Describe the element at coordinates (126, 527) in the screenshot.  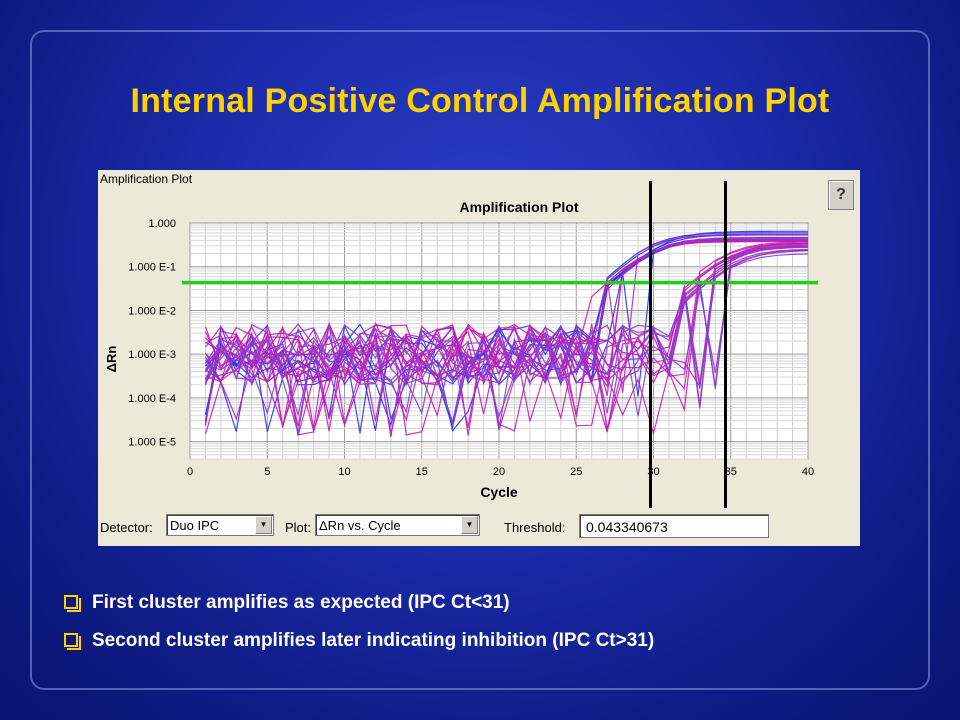
I see `detector-label: Detector:` at that location.